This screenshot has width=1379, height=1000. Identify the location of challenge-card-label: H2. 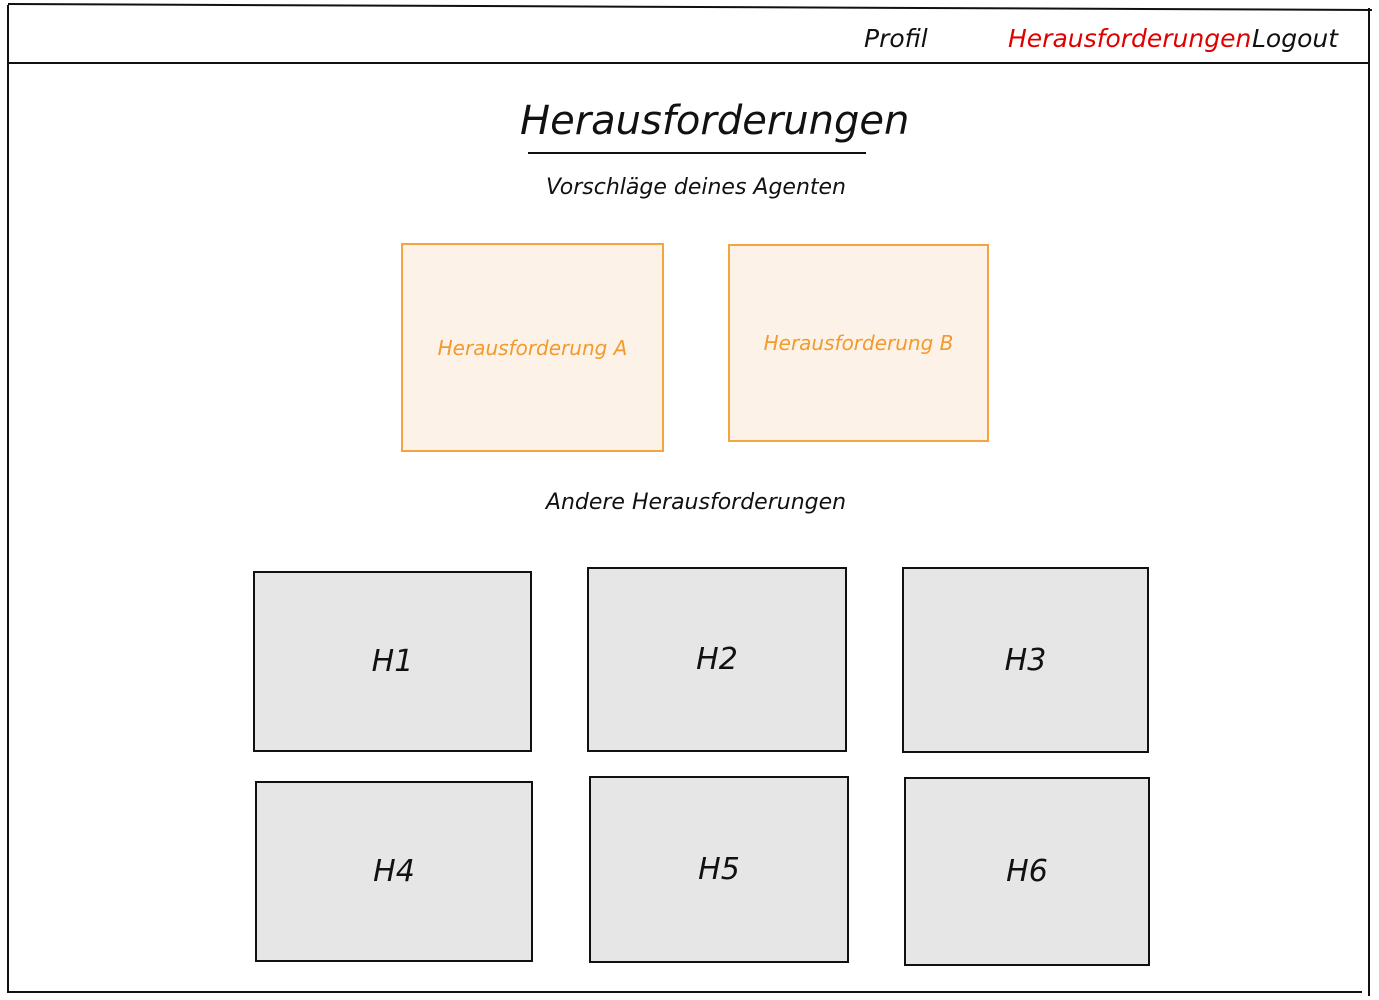
(717, 659).